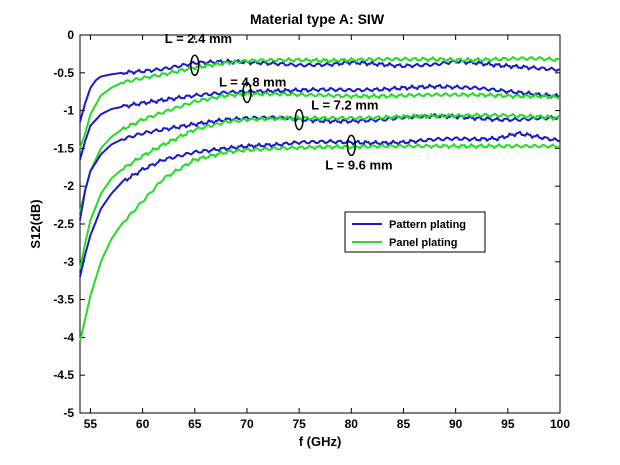  What do you see at coordinates (68, 413) in the screenshot?
I see `y-tick-label: -5` at bounding box center [68, 413].